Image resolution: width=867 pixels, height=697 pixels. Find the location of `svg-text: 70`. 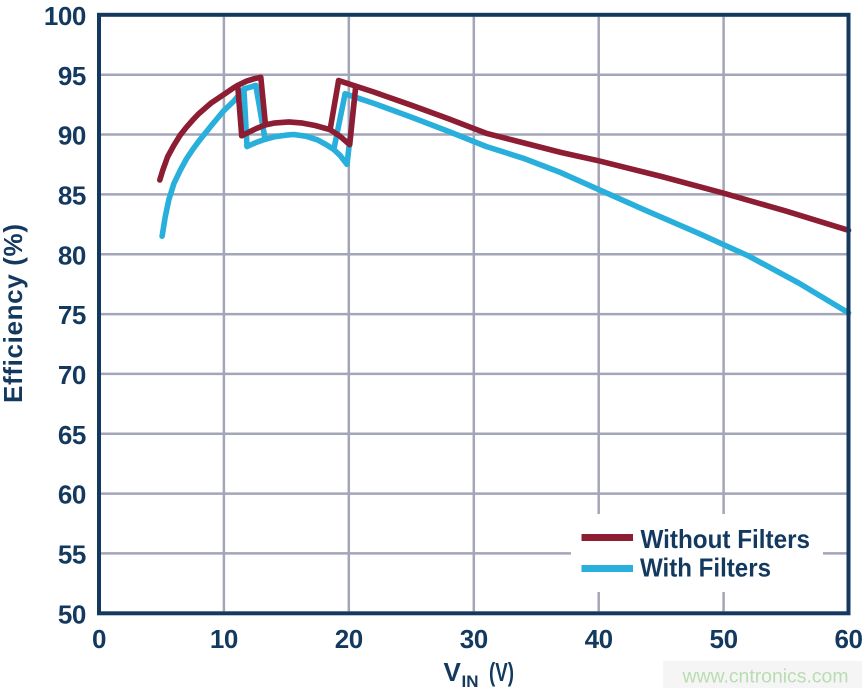

svg-text: 70 is located at coordinates (72, 375).